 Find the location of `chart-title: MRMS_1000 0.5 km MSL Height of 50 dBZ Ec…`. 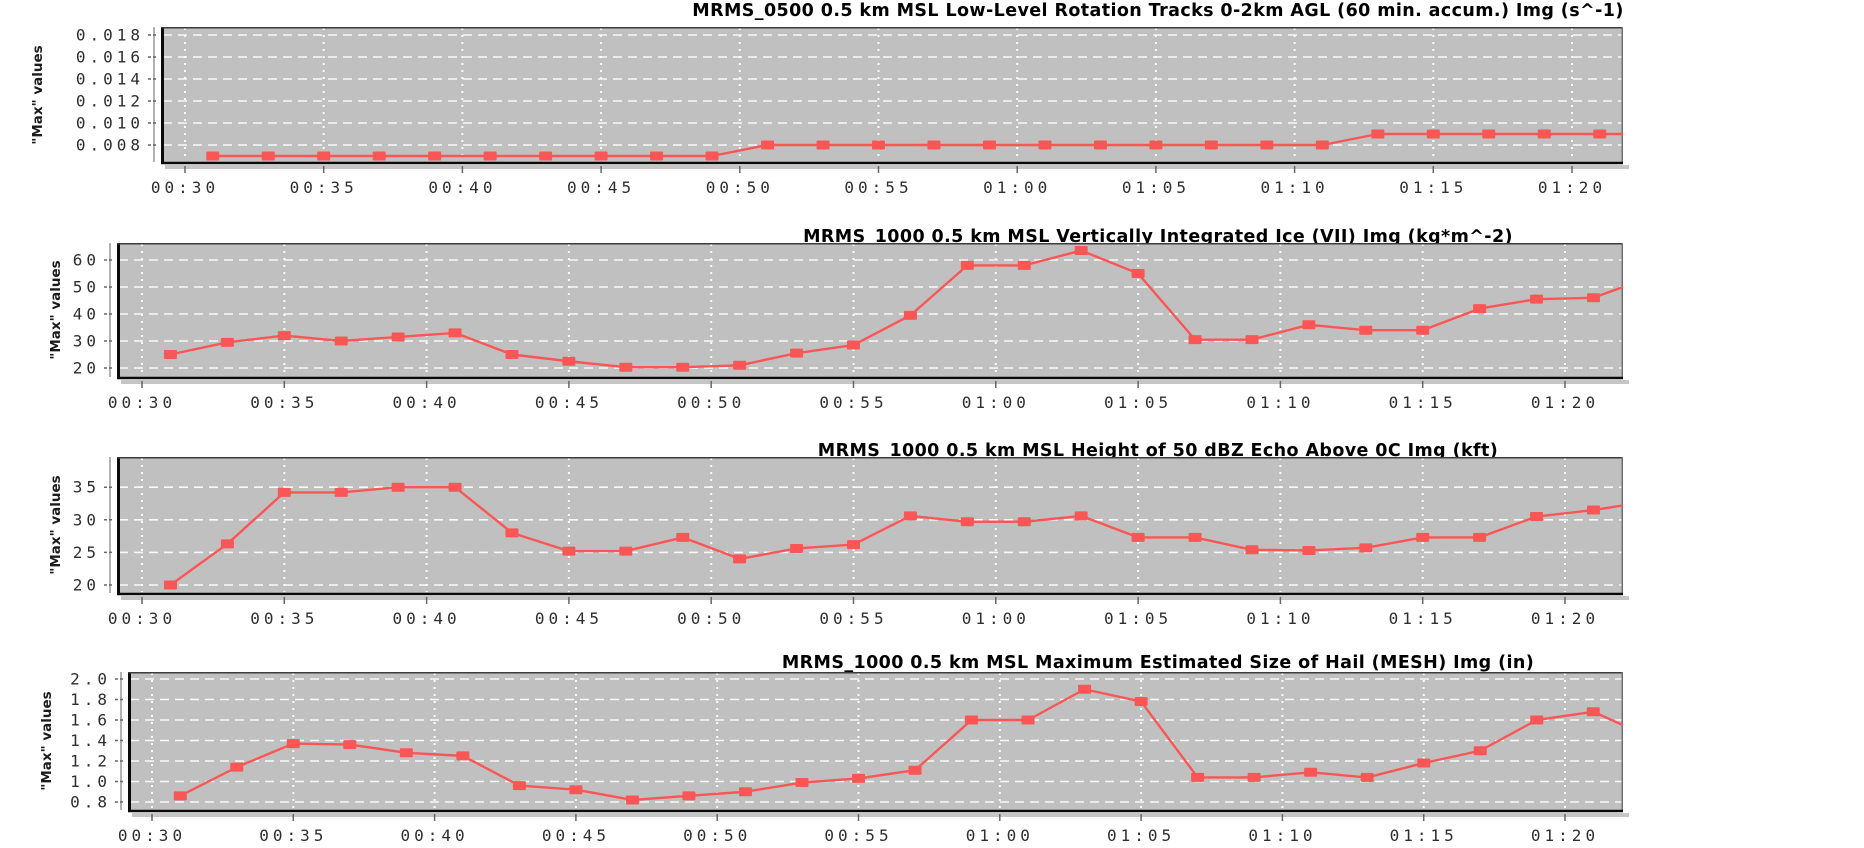

chart-title: MRMS_1000 0.5 km MSL Height of 50 dBZ Ec… is located at coordinates (1158, 451).